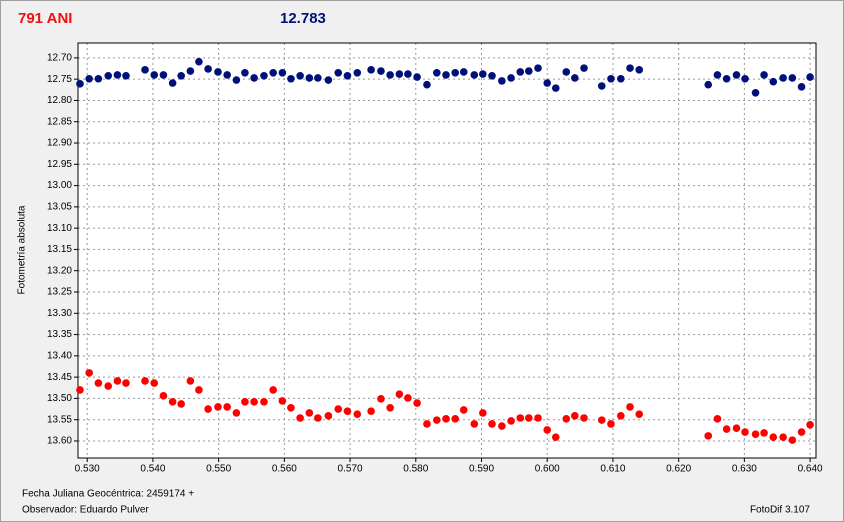 Image resolution: width=844 pixels, height=522 pixels. Describe the element at coordinates (415, 469) in the screenshot. I see `x-tick-label: 0.580` at that location.